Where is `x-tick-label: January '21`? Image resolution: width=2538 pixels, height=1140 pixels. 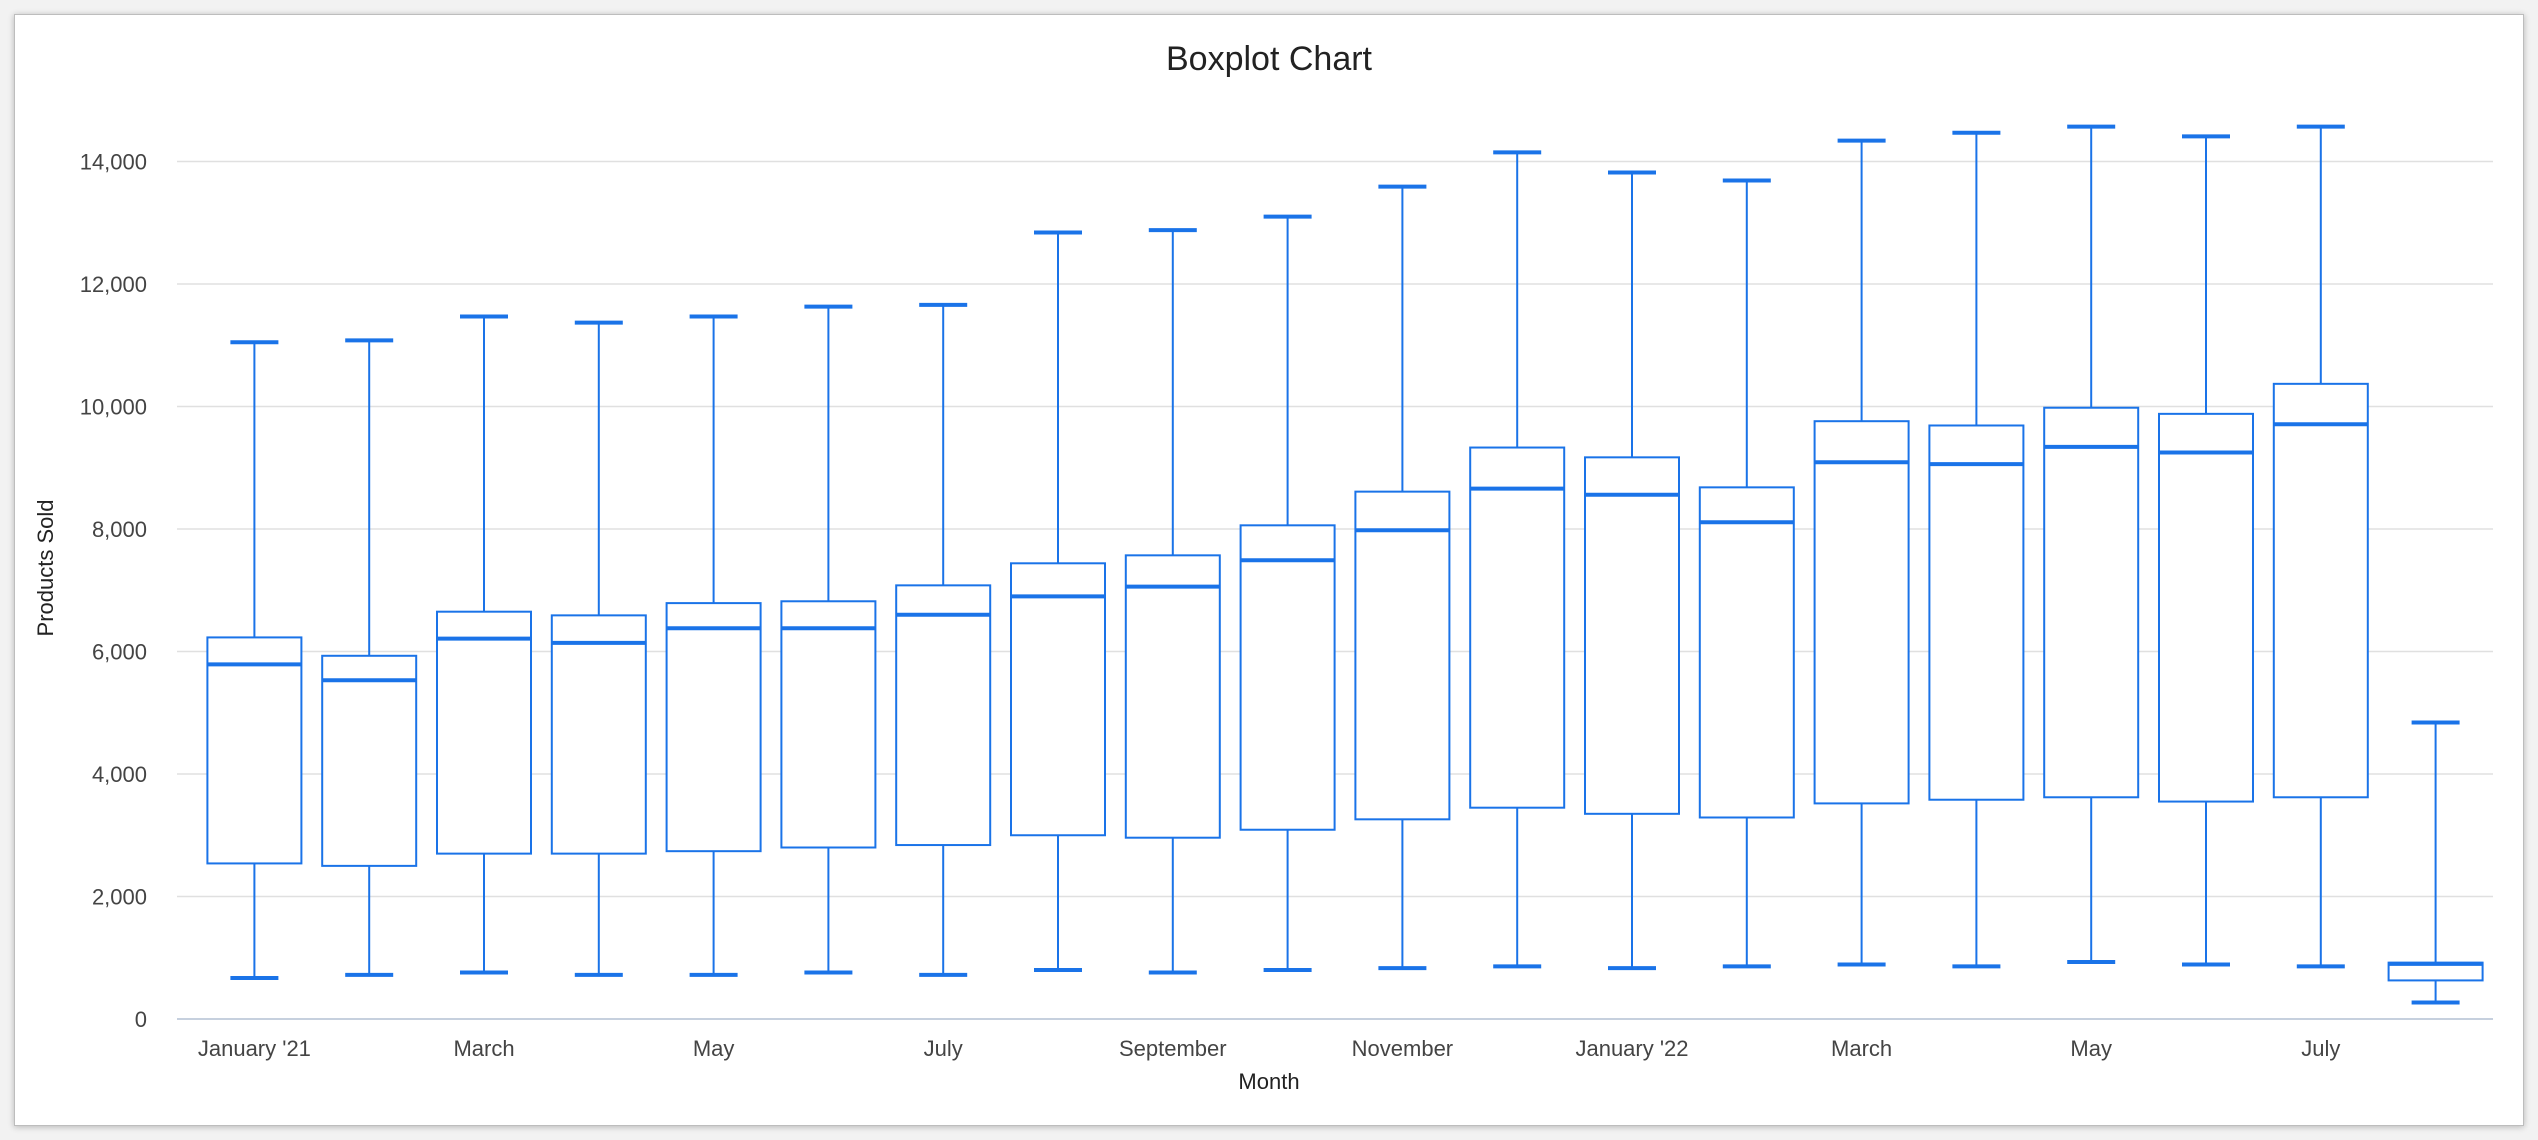 x-tick-label: January '21 is located at coordinates (254, 1048).